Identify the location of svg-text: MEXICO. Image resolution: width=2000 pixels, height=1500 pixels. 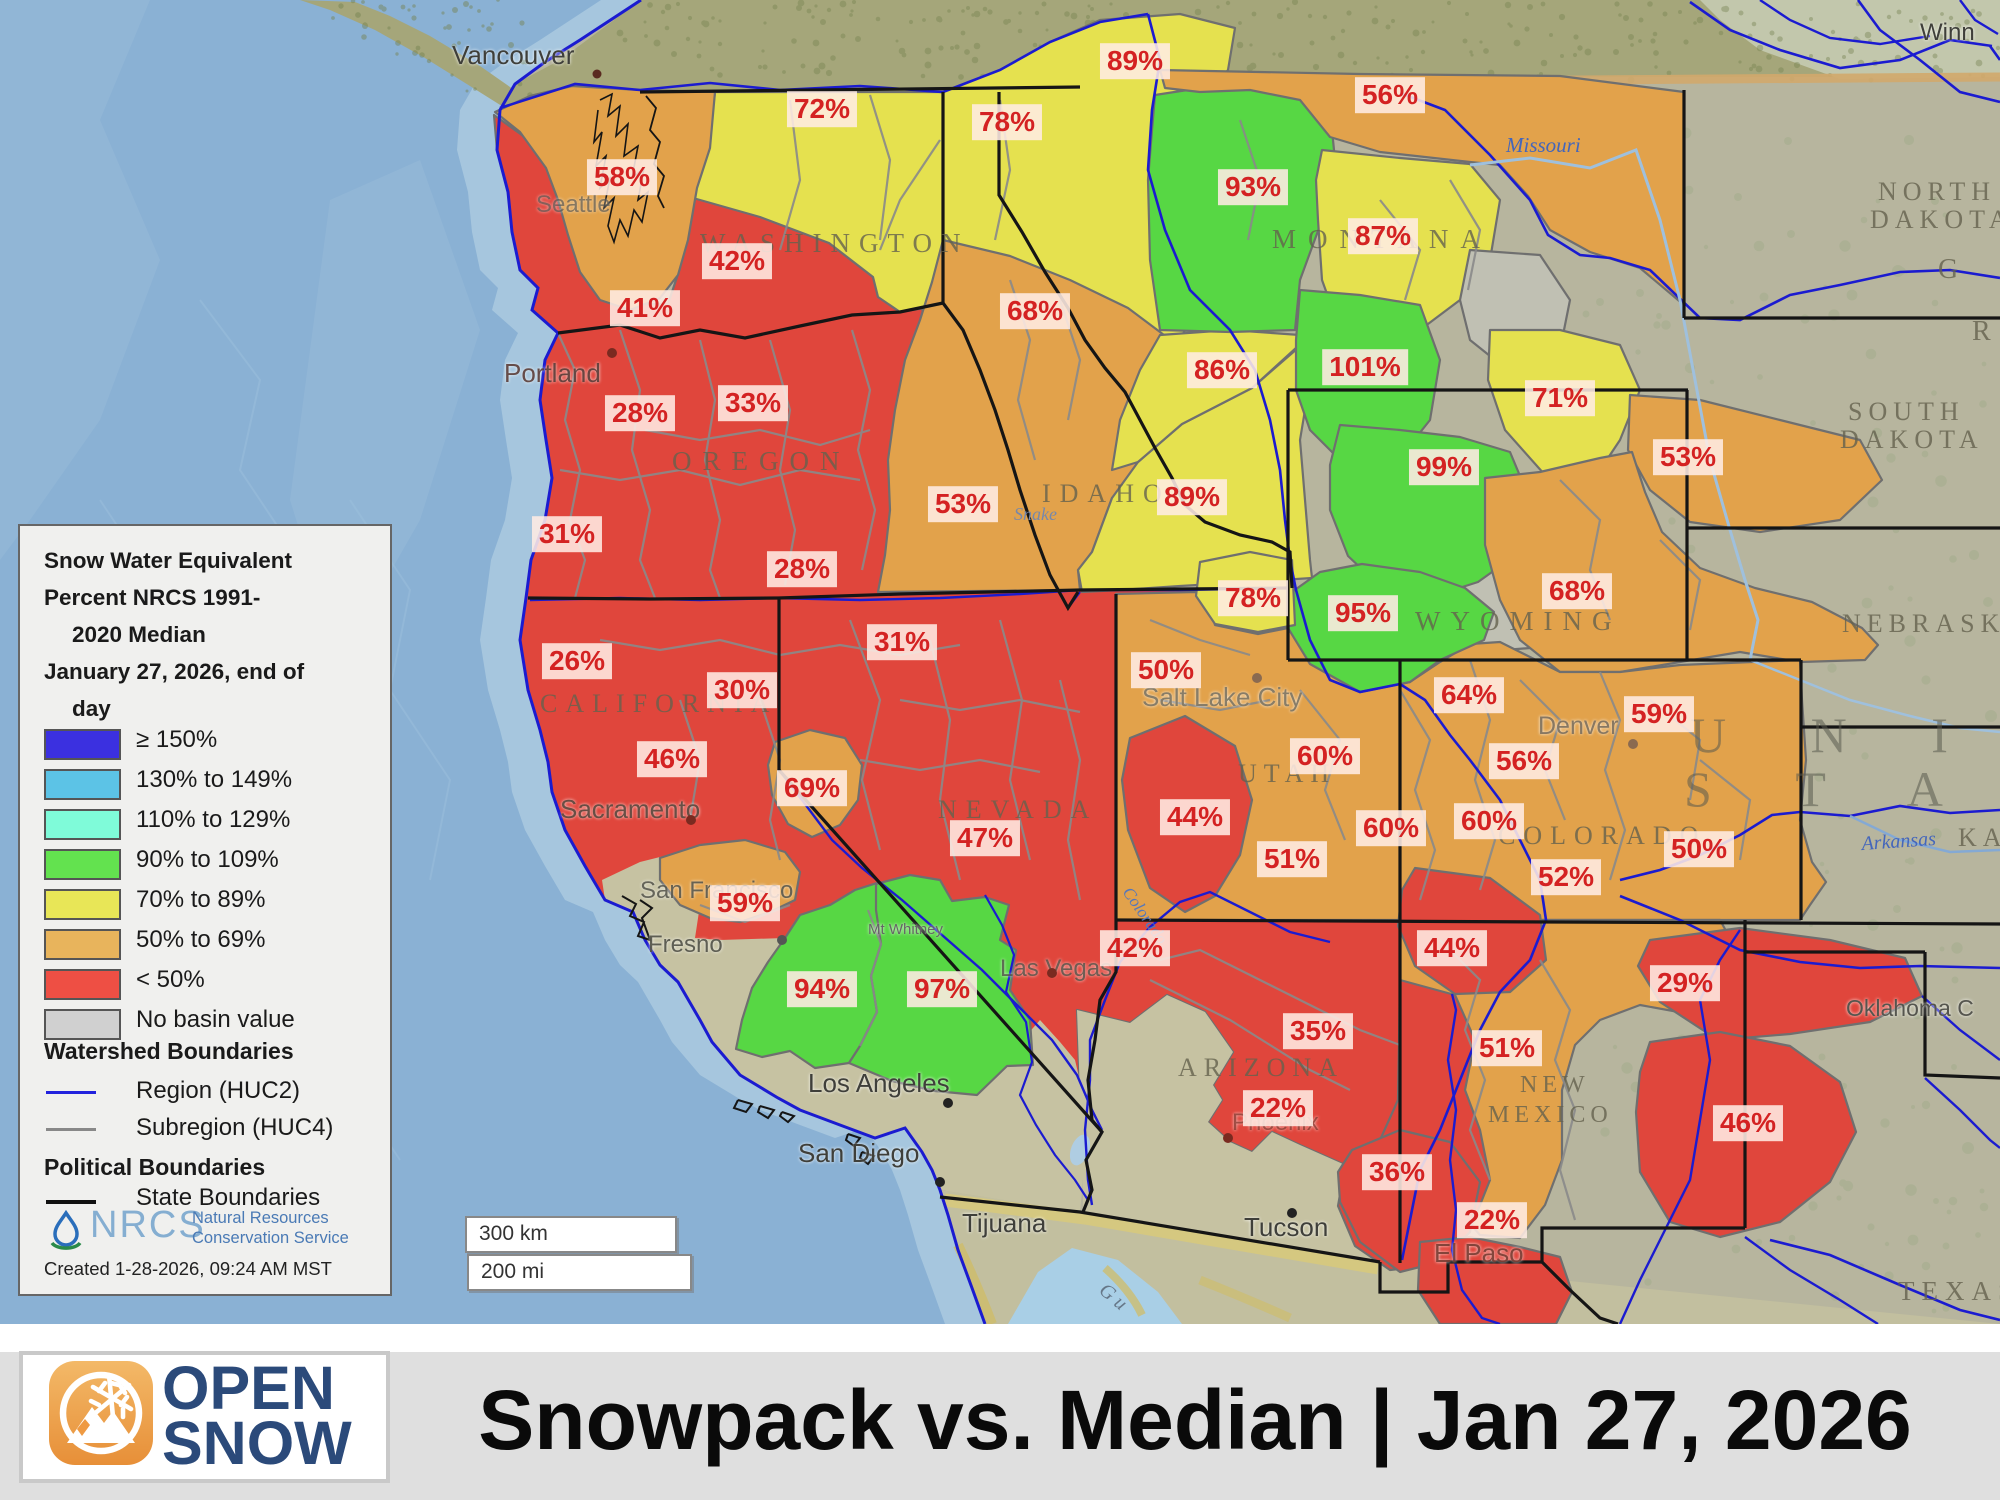
(1550, 1115).